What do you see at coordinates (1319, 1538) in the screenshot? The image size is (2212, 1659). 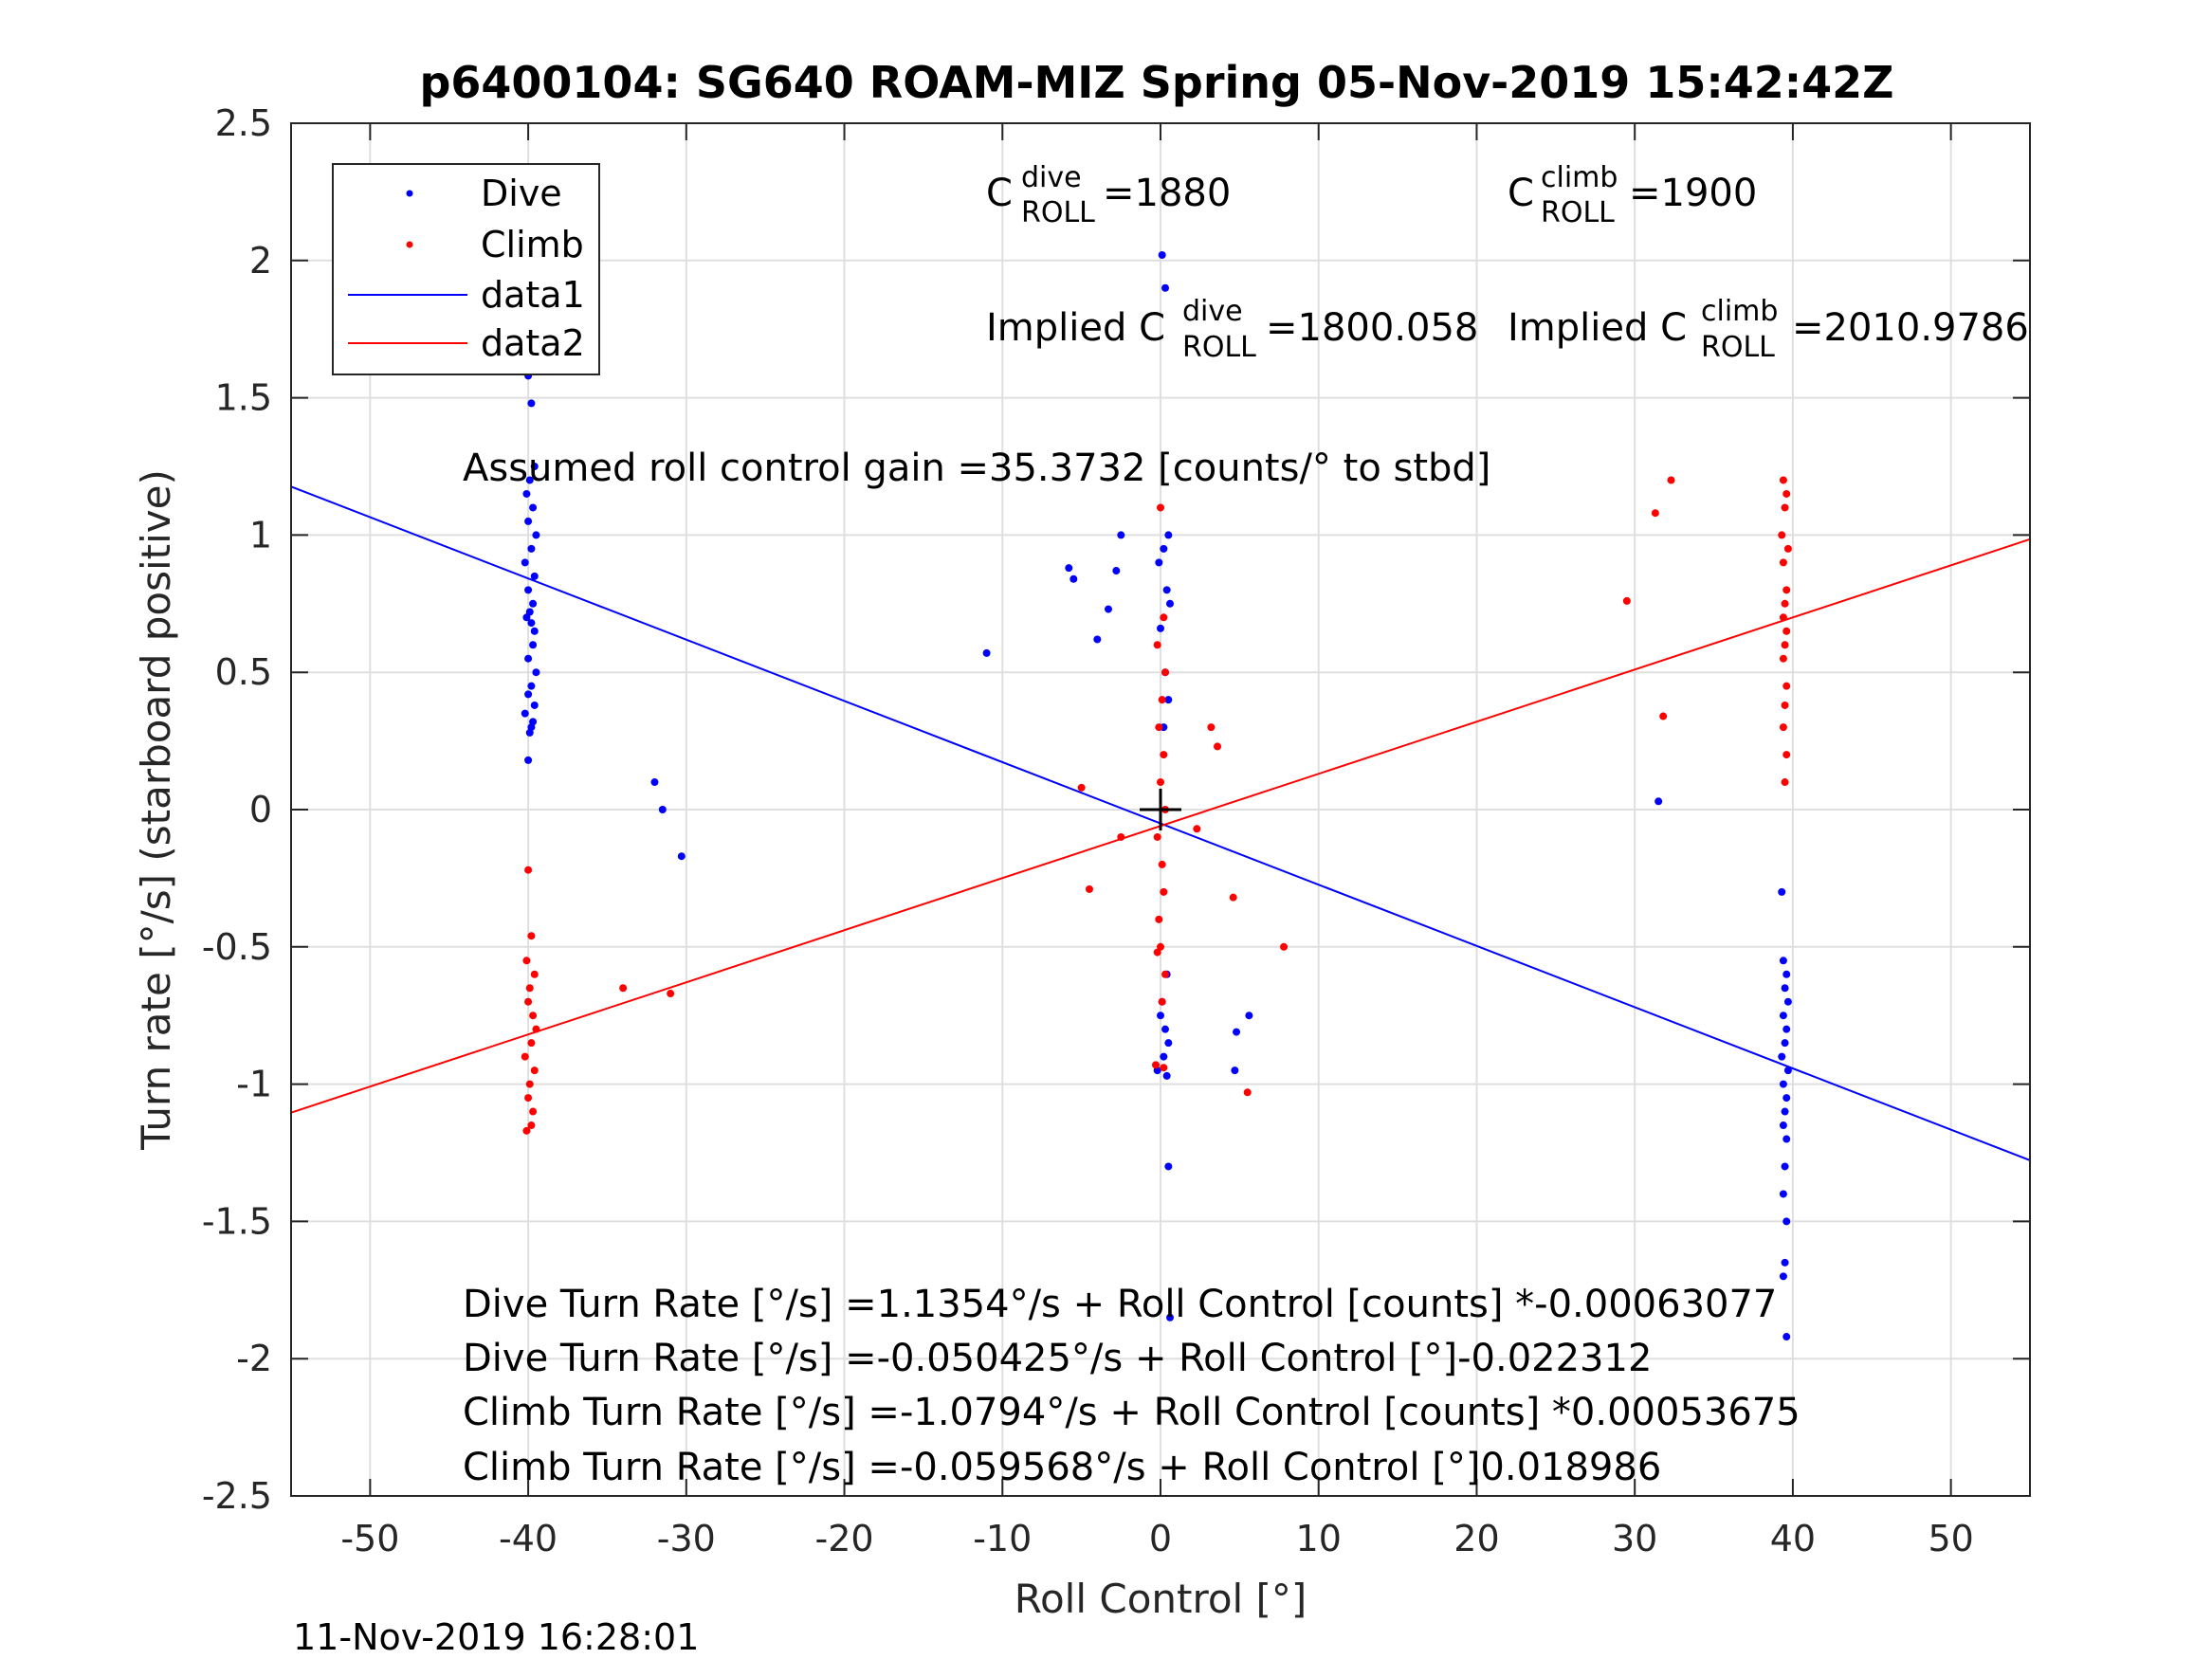 I see `x-tick-label: 10` at bounding box center [1319, 1538].